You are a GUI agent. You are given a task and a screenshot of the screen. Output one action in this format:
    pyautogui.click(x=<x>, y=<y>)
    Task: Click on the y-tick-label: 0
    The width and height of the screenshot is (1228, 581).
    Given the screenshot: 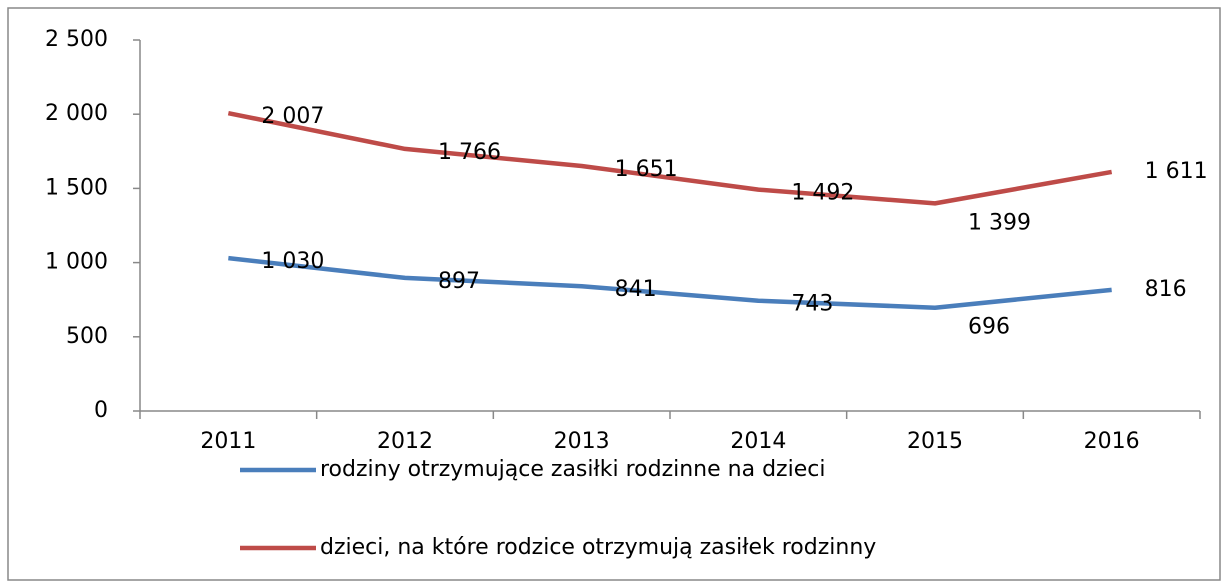 What is the action you would take?
    pyautogui.click(x=101, y=410)
    